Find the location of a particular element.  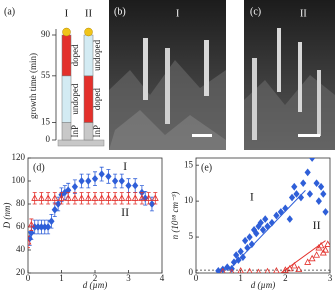

x-tick-label: 0 is located at coordinates (28, 278).